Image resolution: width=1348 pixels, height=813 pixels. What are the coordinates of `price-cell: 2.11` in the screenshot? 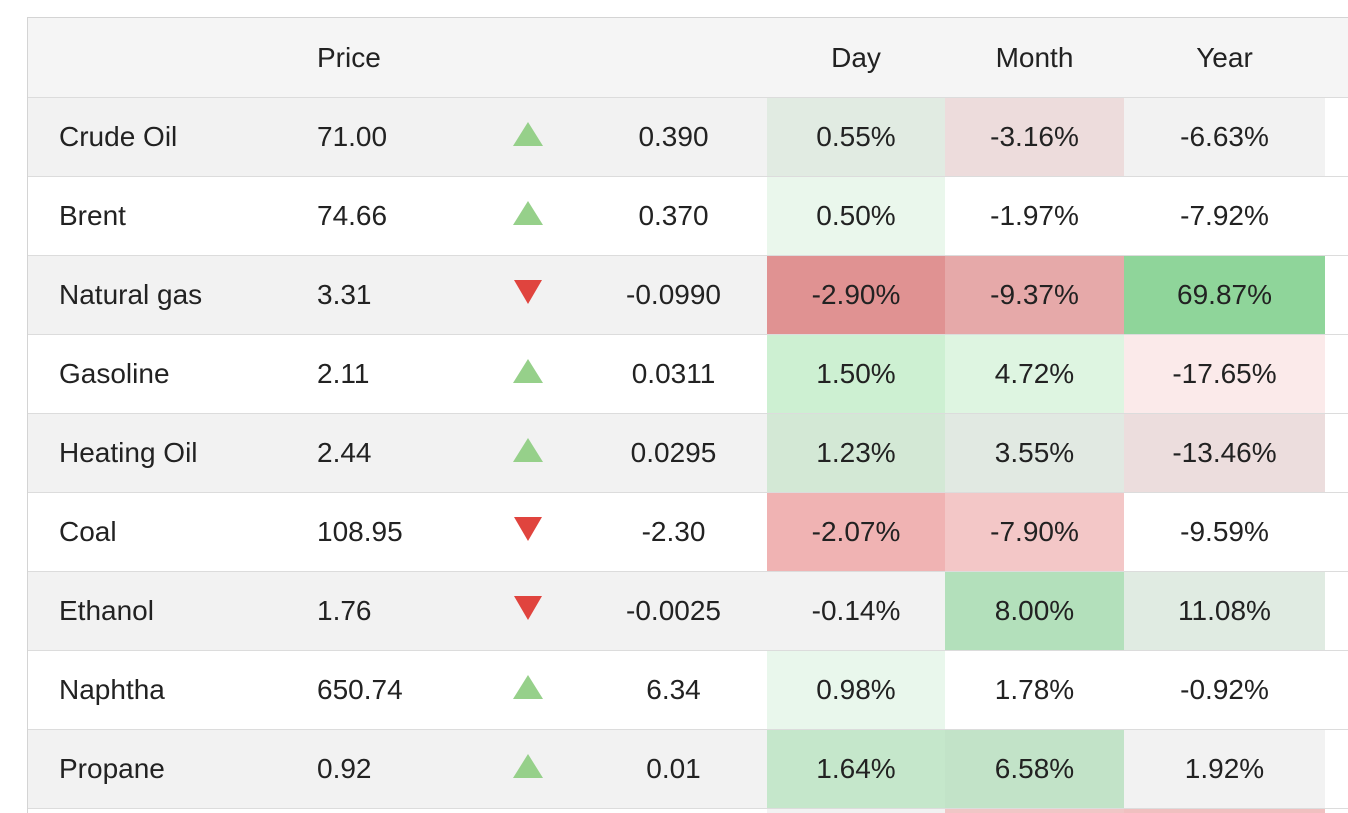 It's located at (381, 374).